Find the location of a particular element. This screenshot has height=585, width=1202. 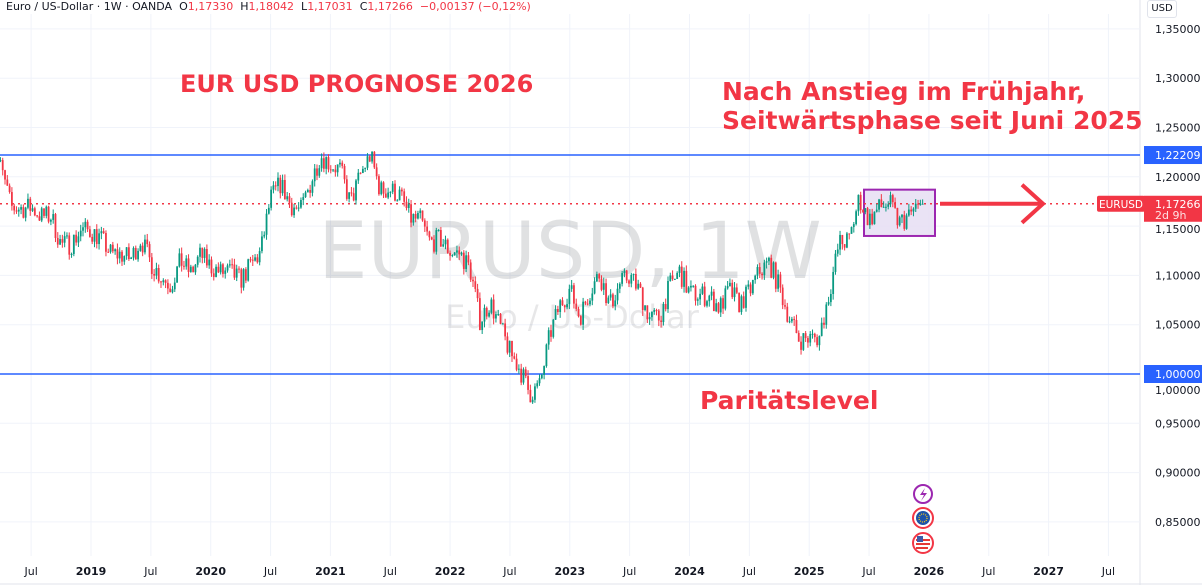

y-tick-label: 1,00000 is located at coordinates (1178, 390).